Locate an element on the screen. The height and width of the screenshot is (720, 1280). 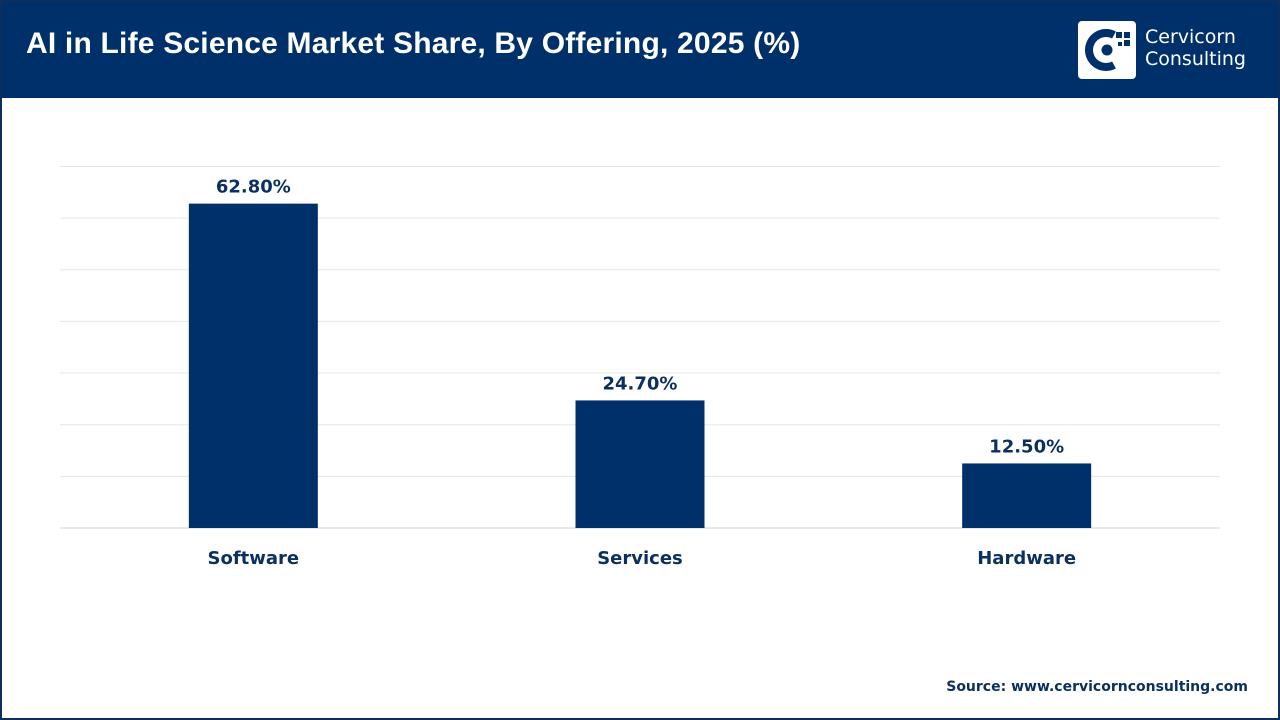
category-label-software: Software is located at coordinates (254, 558).